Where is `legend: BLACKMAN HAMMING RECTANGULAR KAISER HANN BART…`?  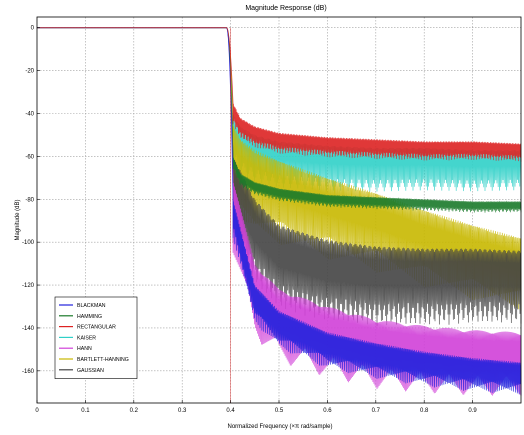
legend: BLACKMAN HAMMING RECTANGULAR KAISER HANN BART… is located at coordinates (96, 337).